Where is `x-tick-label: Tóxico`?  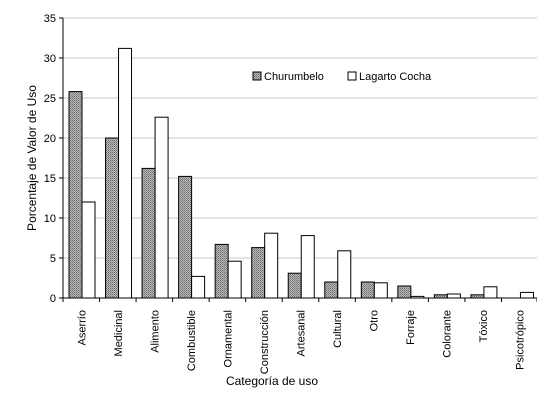
x-tick-label: Tóxico is located at coordinates (484, 326).